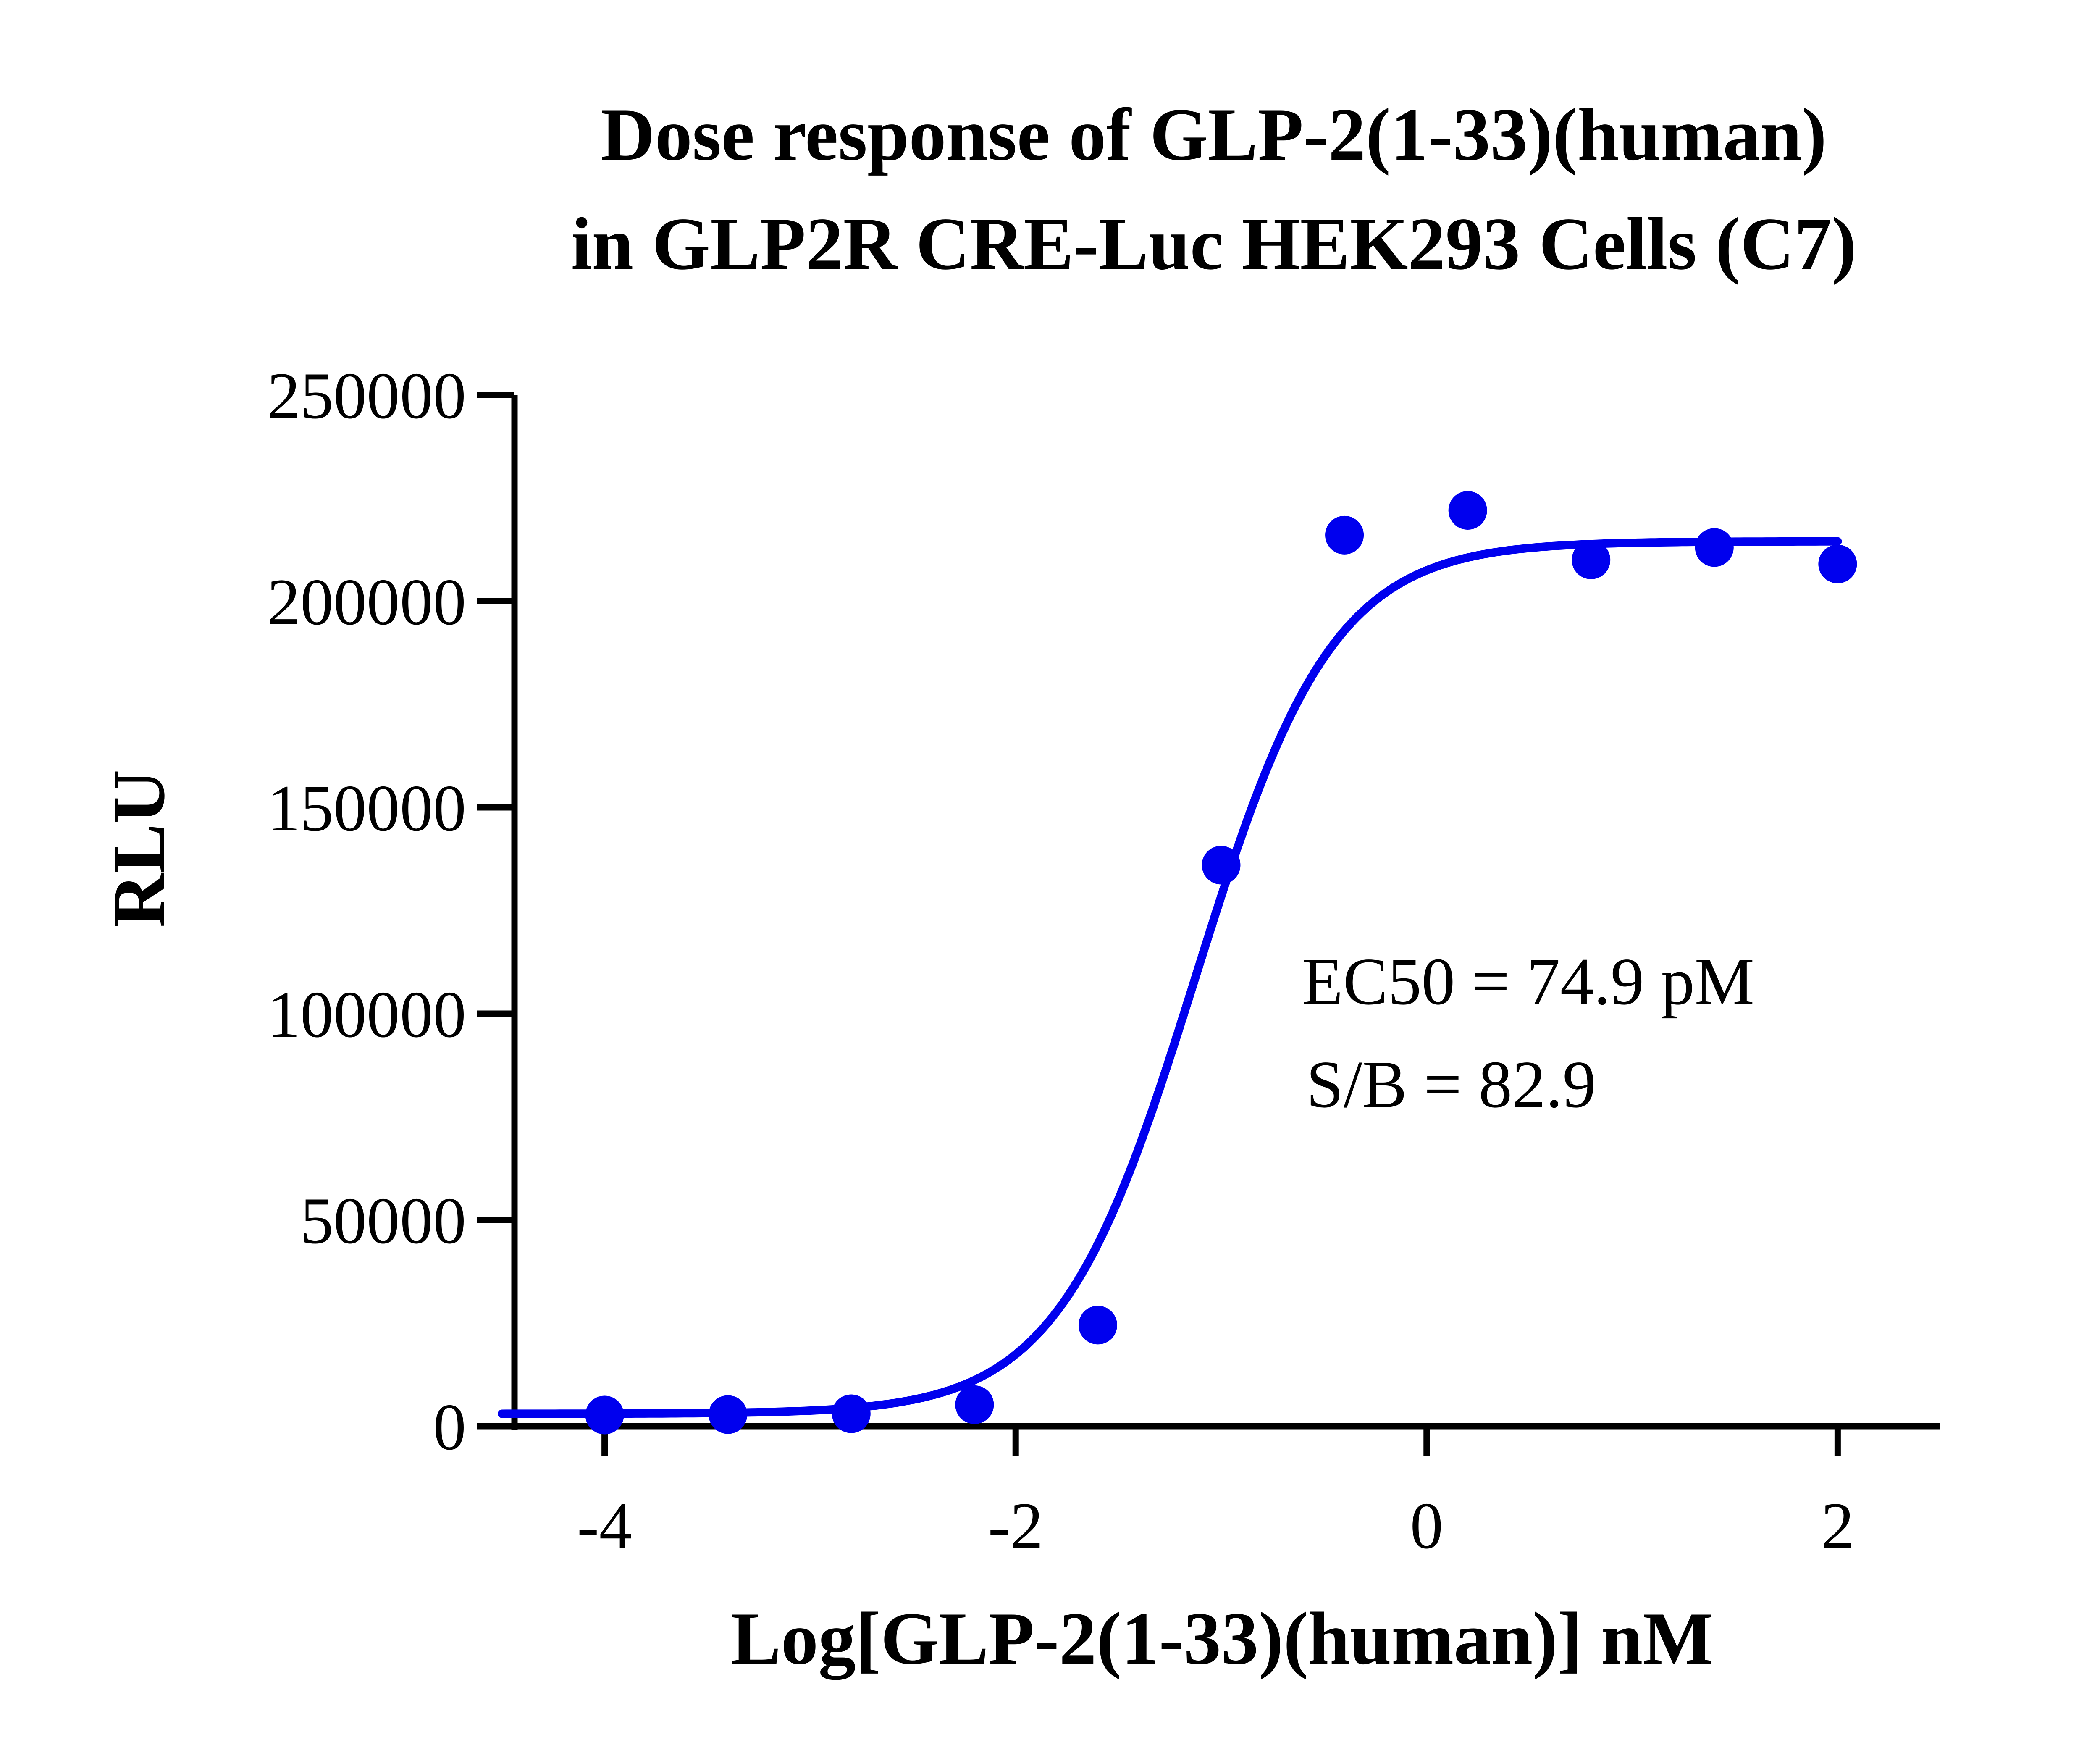 Image resolution: width=2100 pixels, height=1745 pixels. What do you see at coordinates (1451, 1084) in the screenshot?
I see `sb-annotation: S/B = 82.9` at bounding box center [1451, 1084].